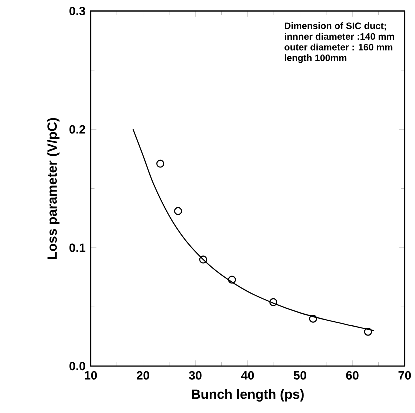  I want to click on annotation: length 100mm, so click(316, 59).